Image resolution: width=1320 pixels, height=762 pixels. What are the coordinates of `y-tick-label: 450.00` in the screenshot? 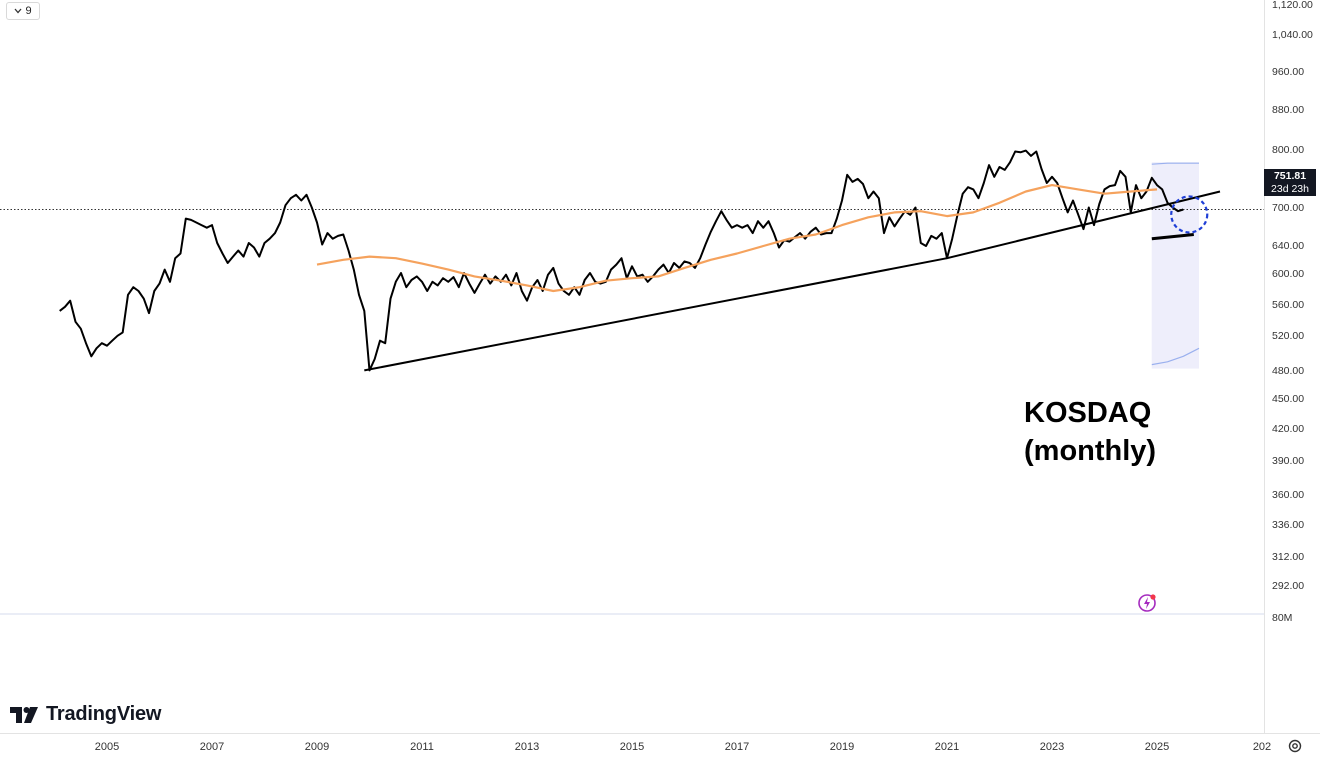 It's located at (1288, 399).